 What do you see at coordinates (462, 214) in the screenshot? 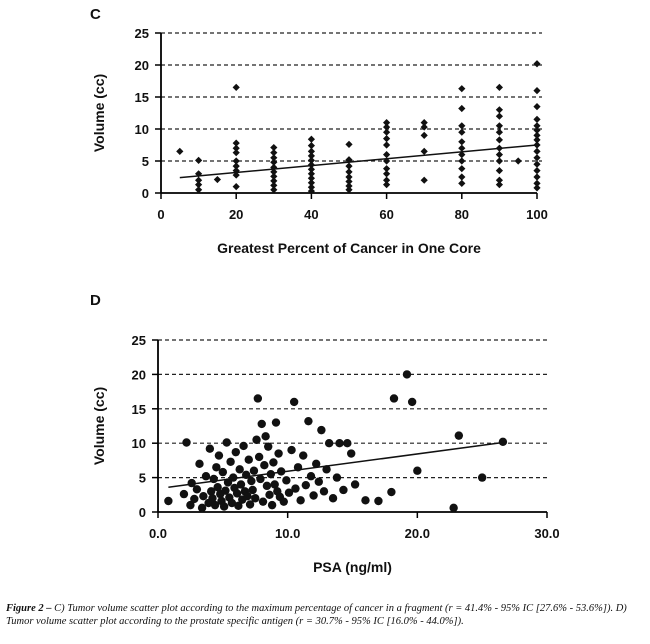
I see `x-tick-label: 80` at bounding box center [462, 214].